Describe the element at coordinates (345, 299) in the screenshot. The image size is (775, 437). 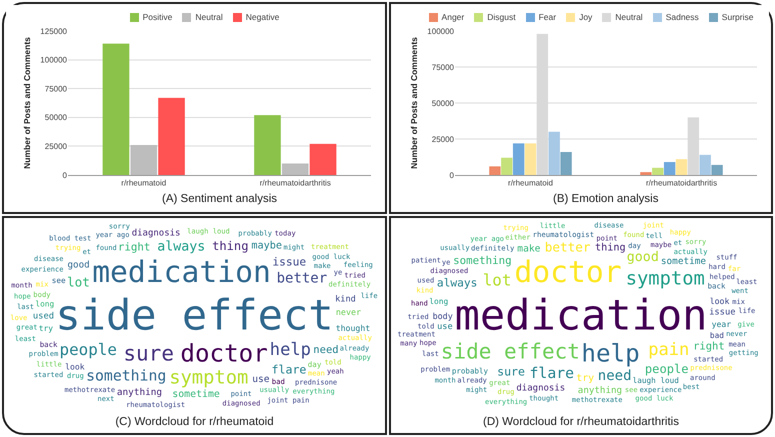
I see `category-label: kind` at that location.